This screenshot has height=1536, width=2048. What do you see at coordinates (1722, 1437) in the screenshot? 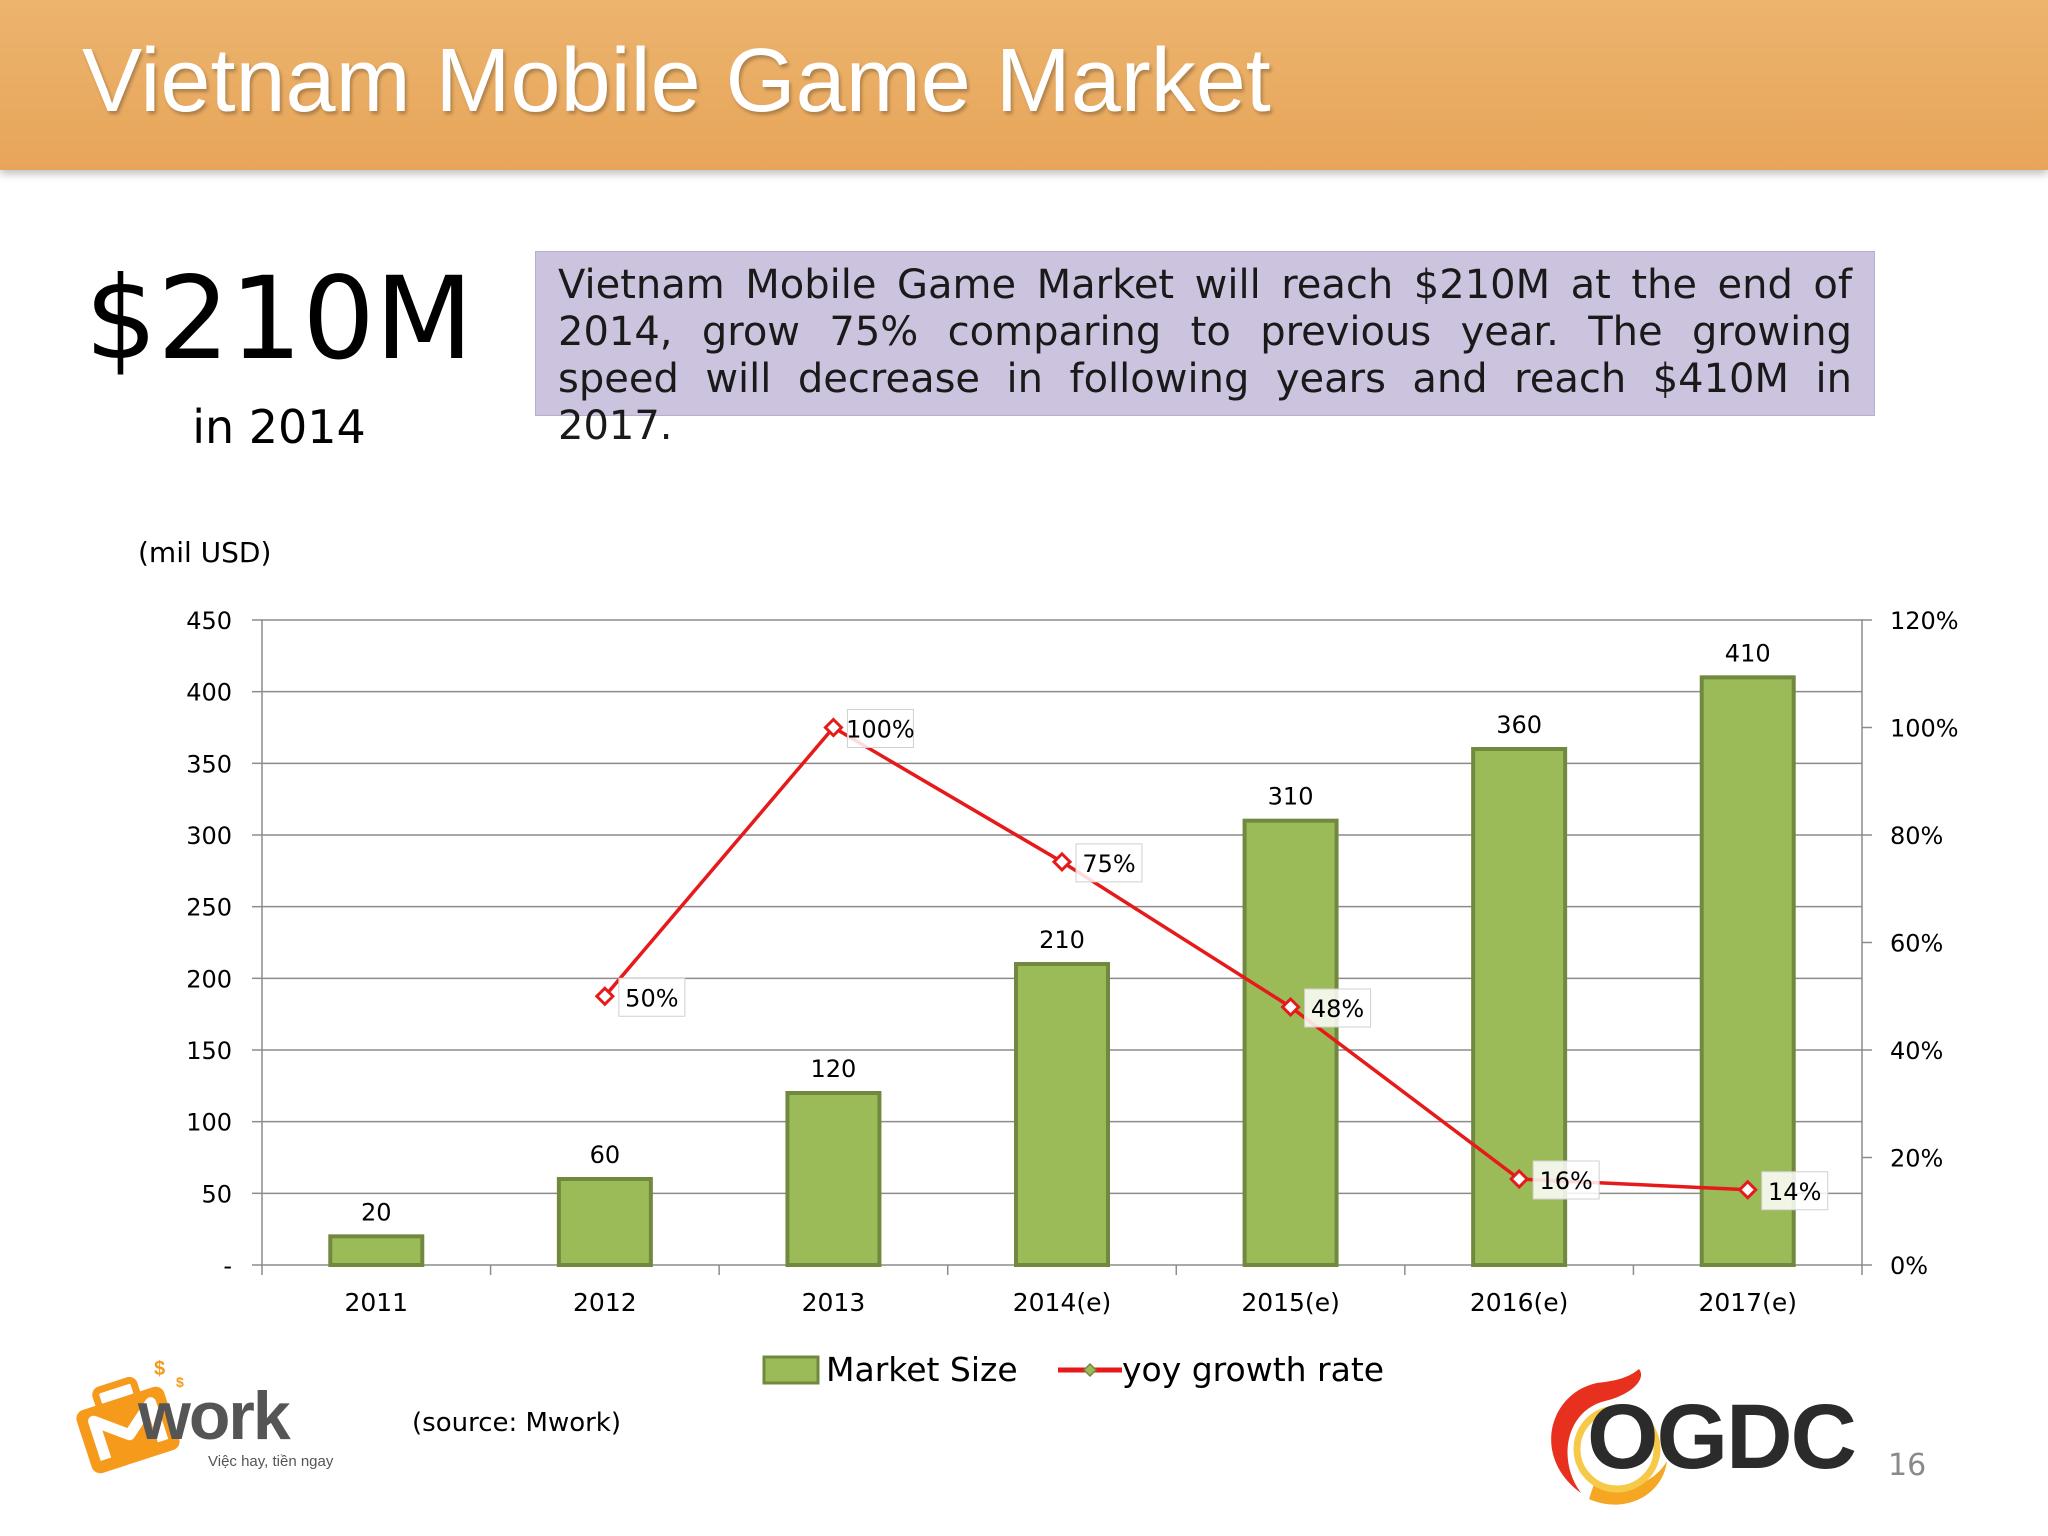
I see `ogdc-wordmark: OGDC` at bounding box center [1722, 1437].